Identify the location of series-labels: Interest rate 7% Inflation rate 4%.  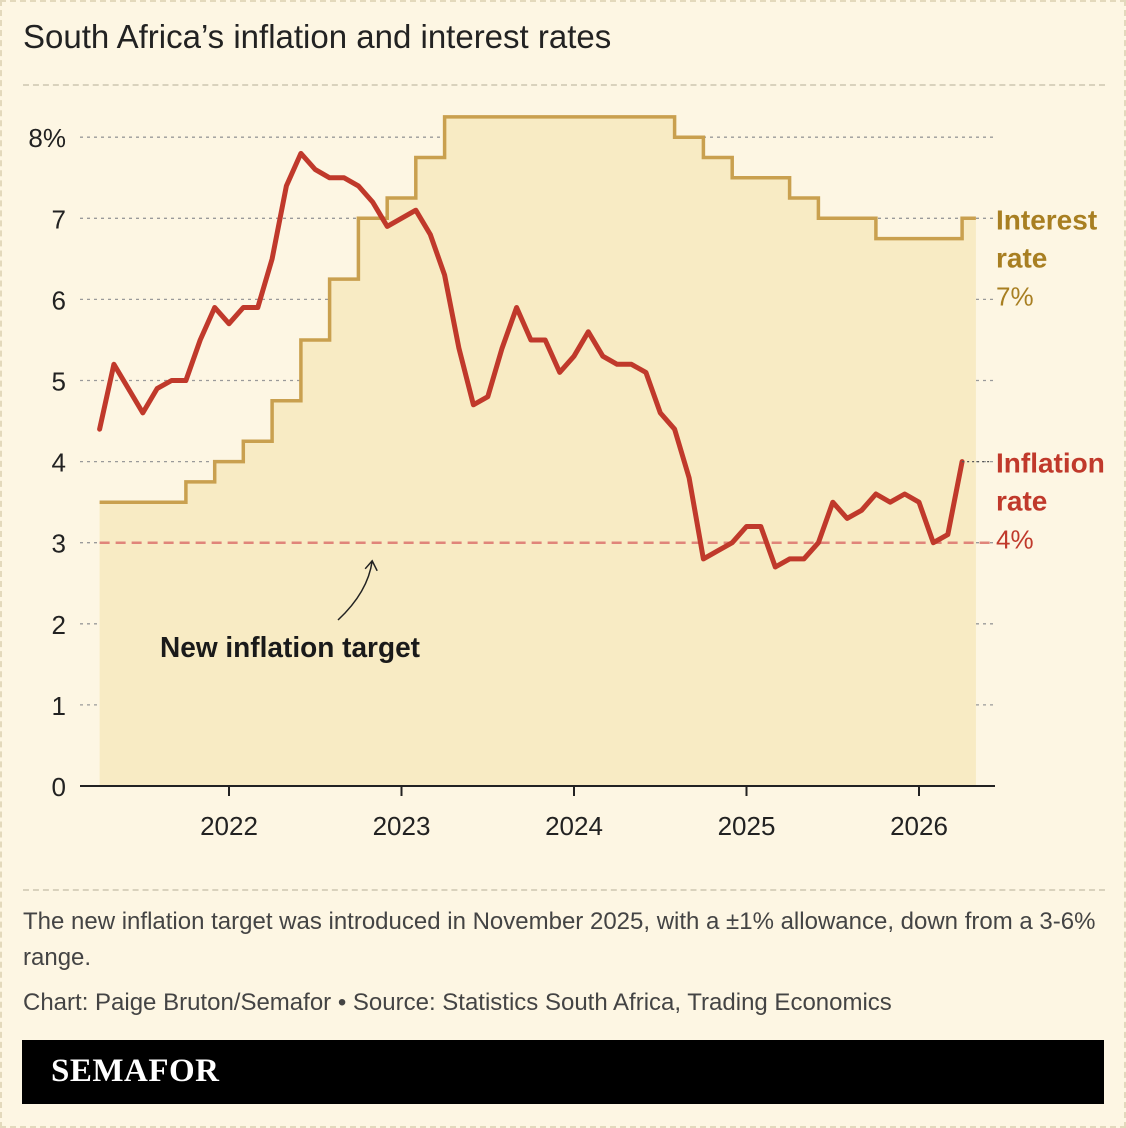
(1033, 379).